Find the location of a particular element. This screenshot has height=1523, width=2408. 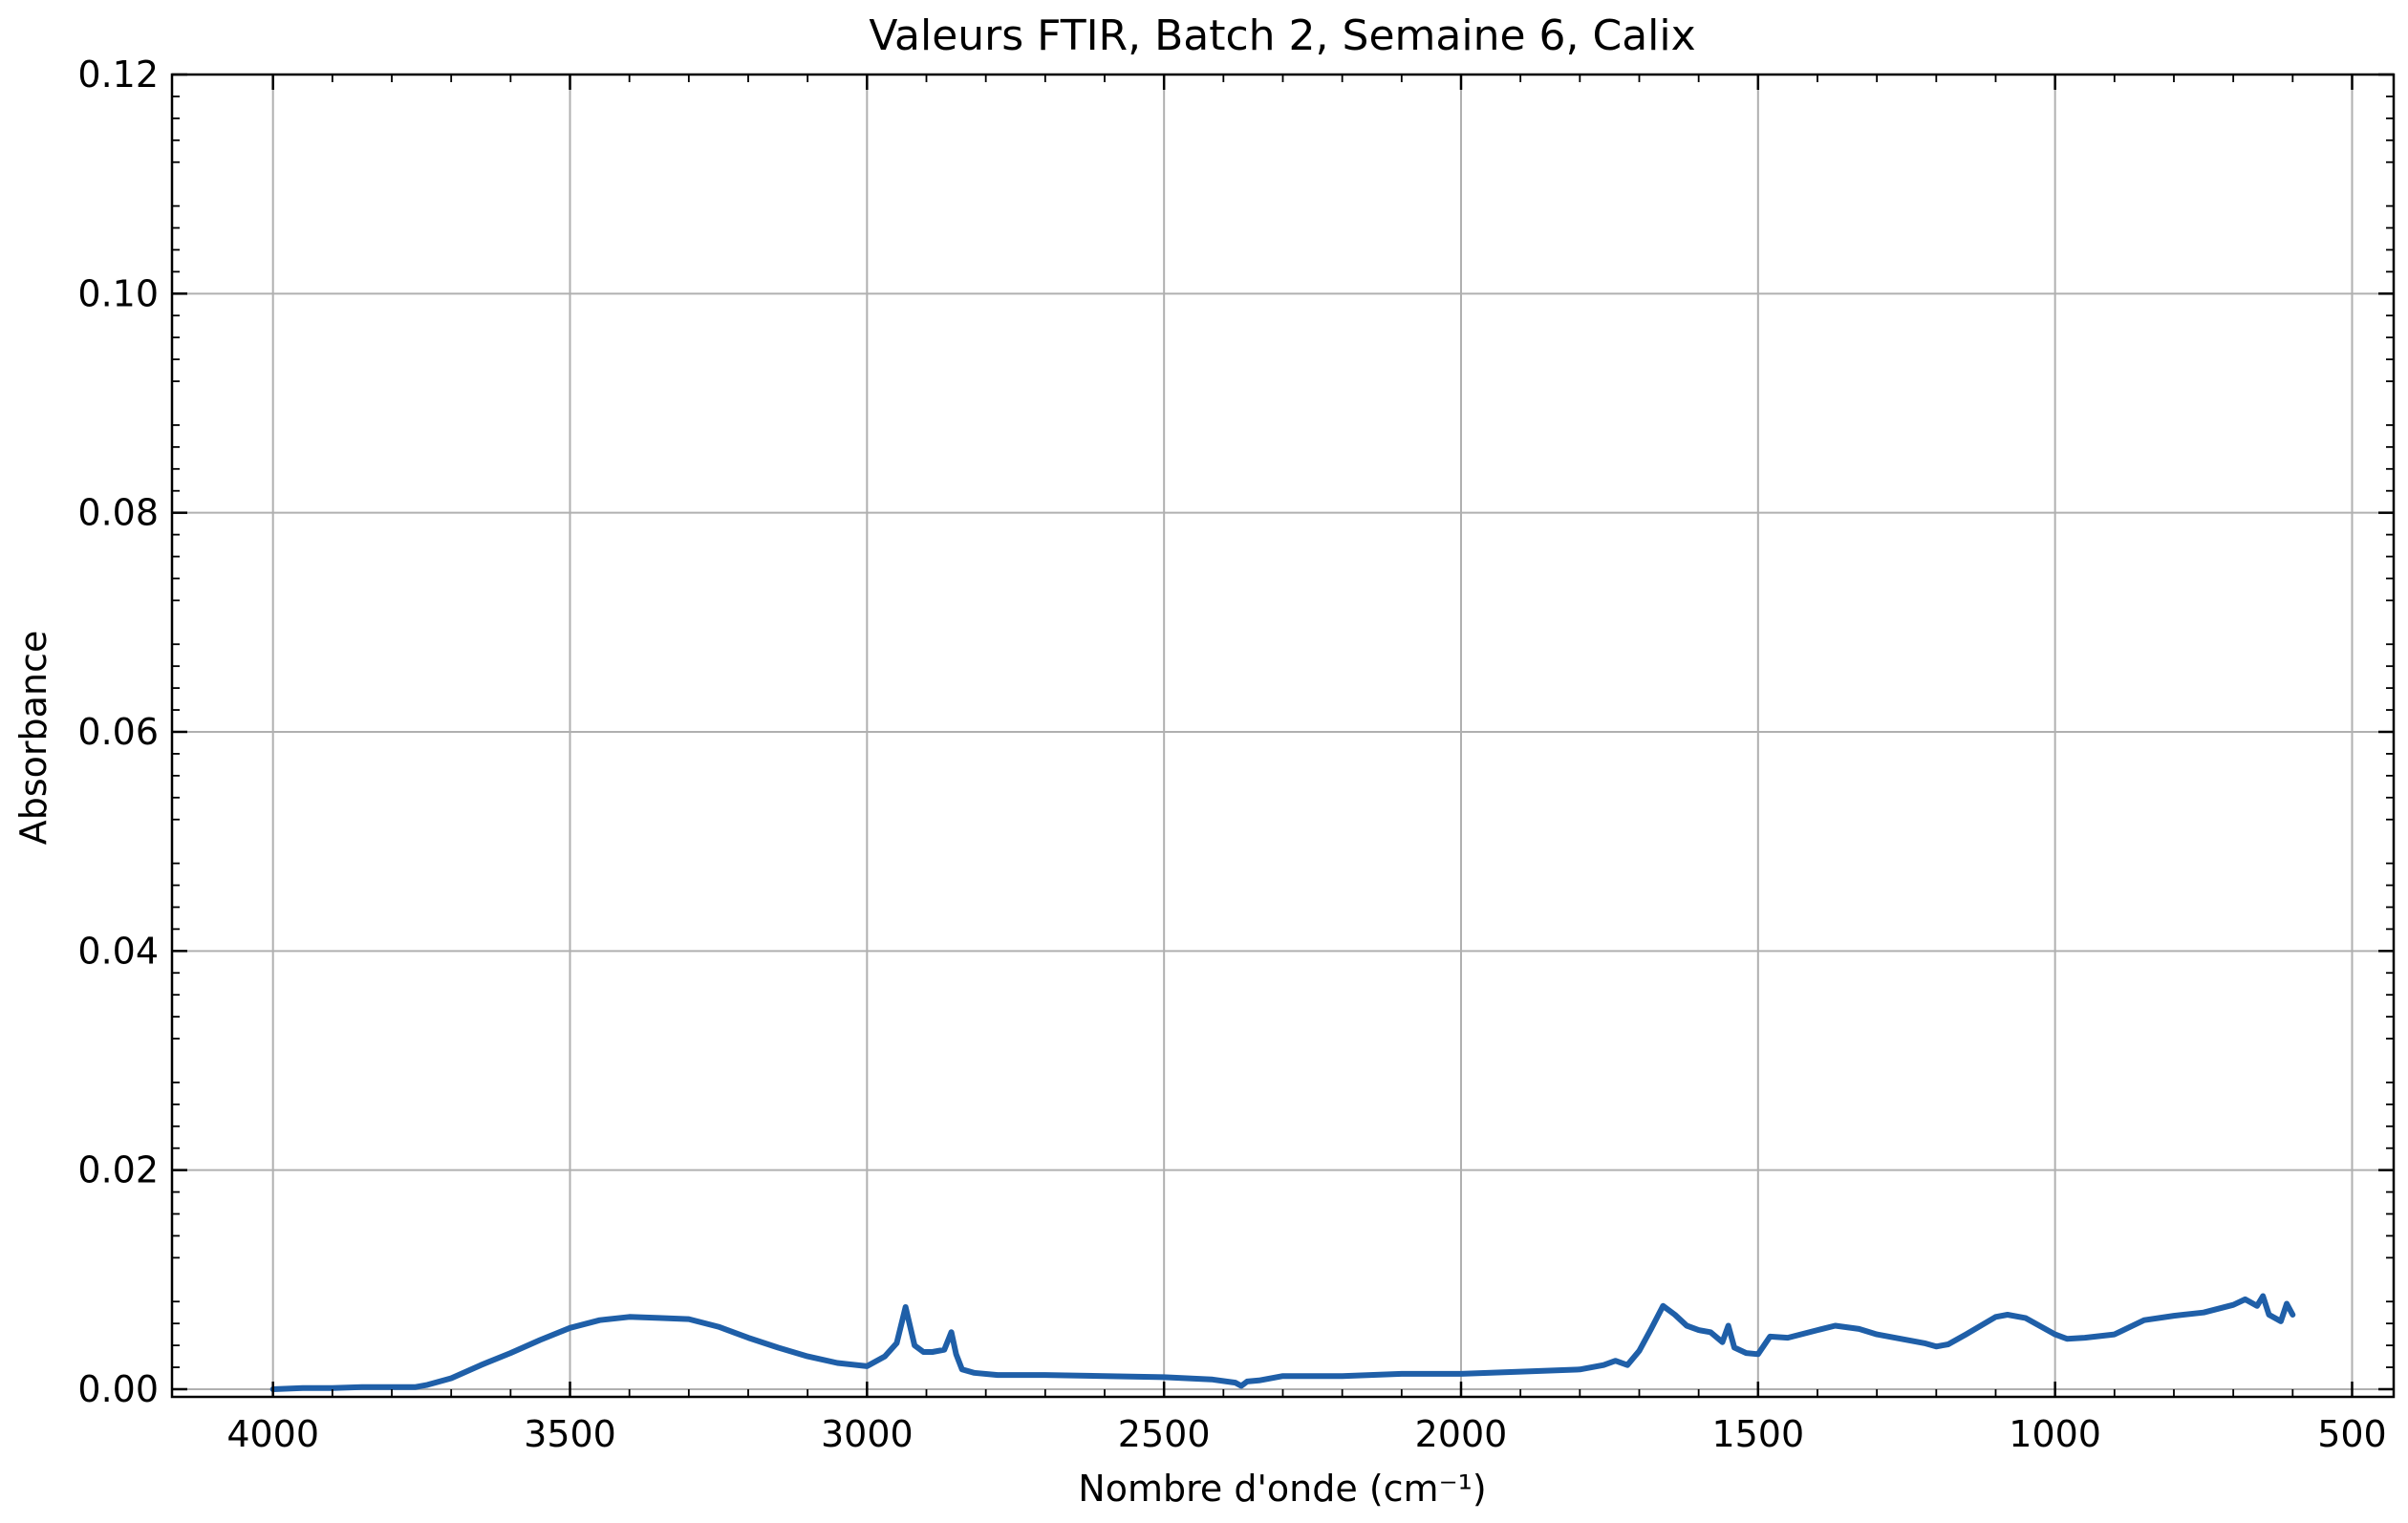

x-tick-label: 1000 is located at coordinates (2055, 1434).